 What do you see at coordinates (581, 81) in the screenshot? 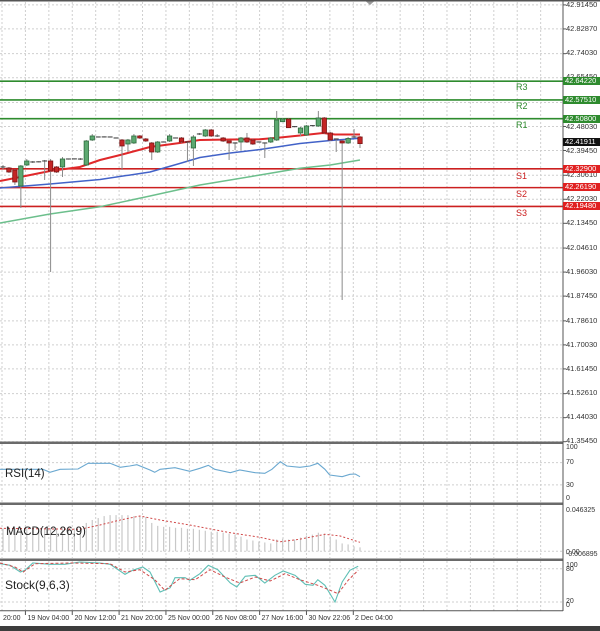
I see `r3-price-badge: 42.64220` at bounding box center [581, 81].